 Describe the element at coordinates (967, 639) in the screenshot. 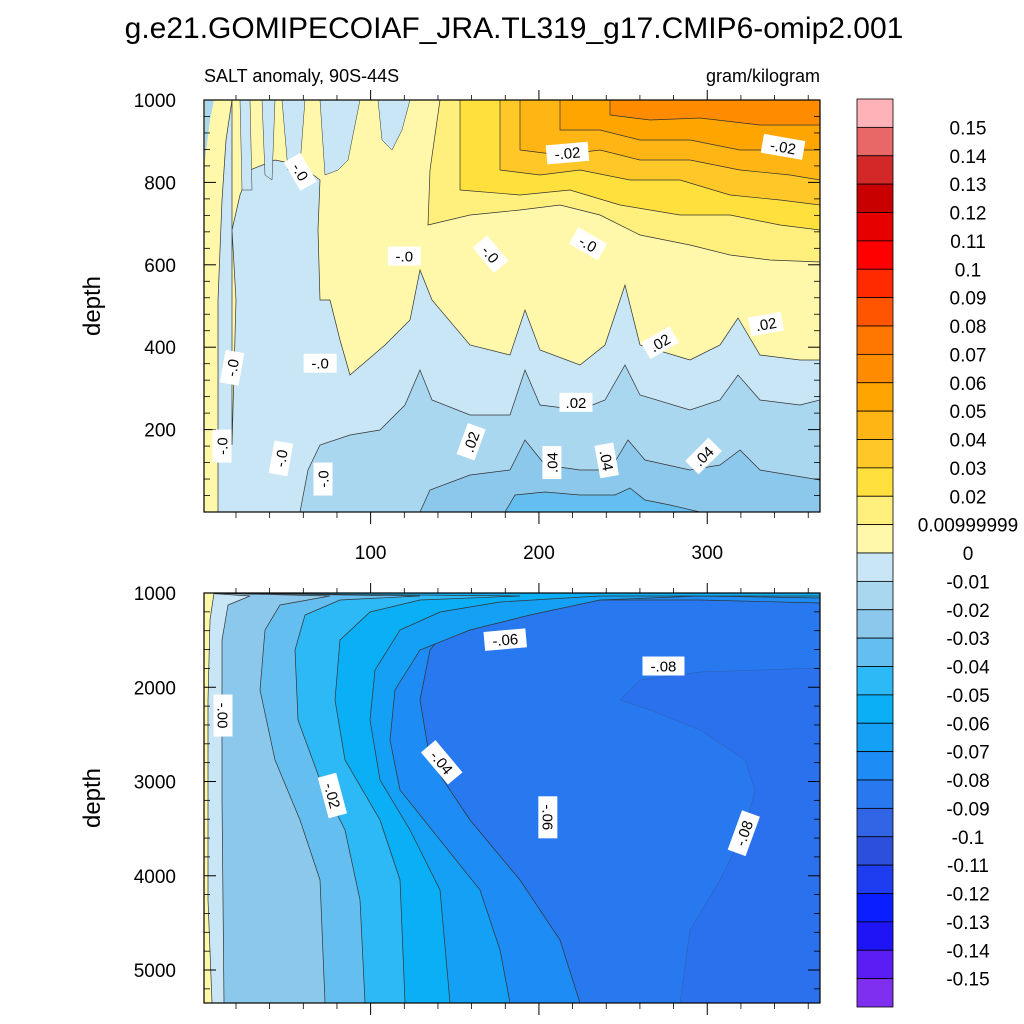

I see `colorbar-label: -0.03` at that location.